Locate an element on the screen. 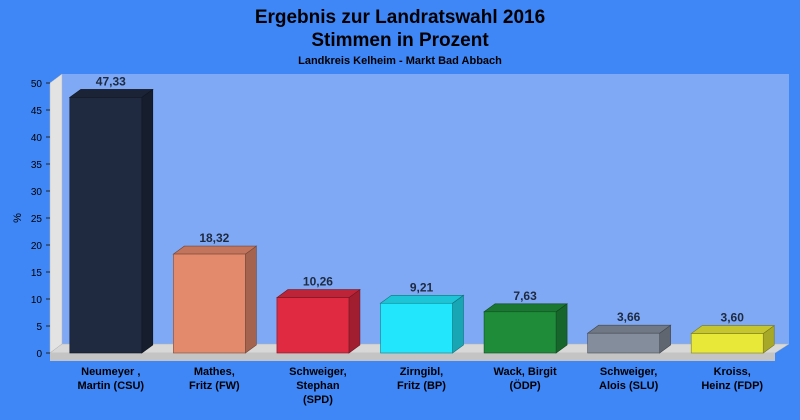  chart-subtitle: Landkreis Kelheim - Markt Bad Abbach is located at coordinates (400, 61).